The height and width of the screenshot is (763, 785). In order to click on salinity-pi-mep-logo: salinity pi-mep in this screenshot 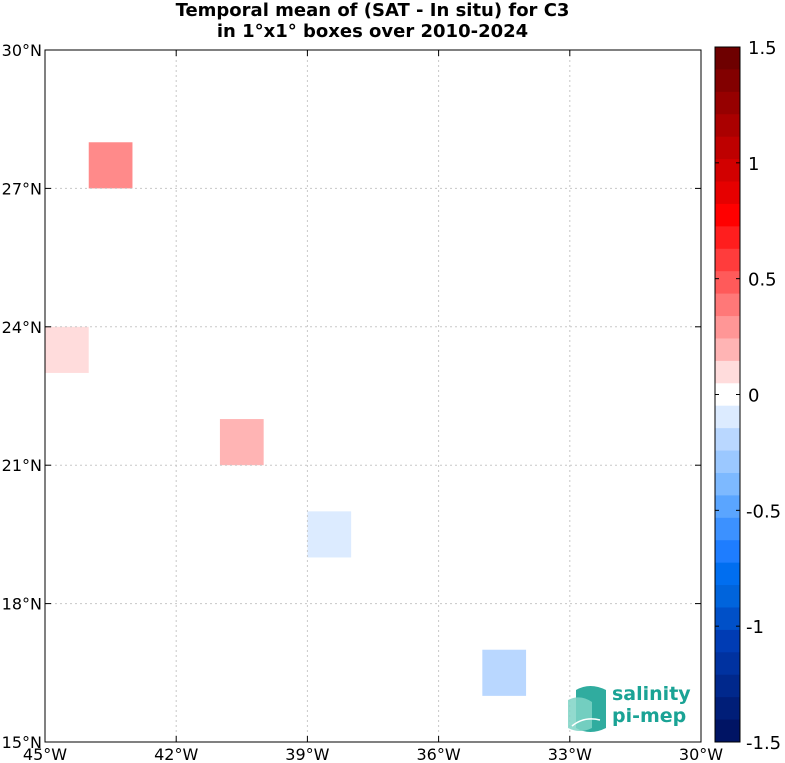, I will do `click(629, 707)`.